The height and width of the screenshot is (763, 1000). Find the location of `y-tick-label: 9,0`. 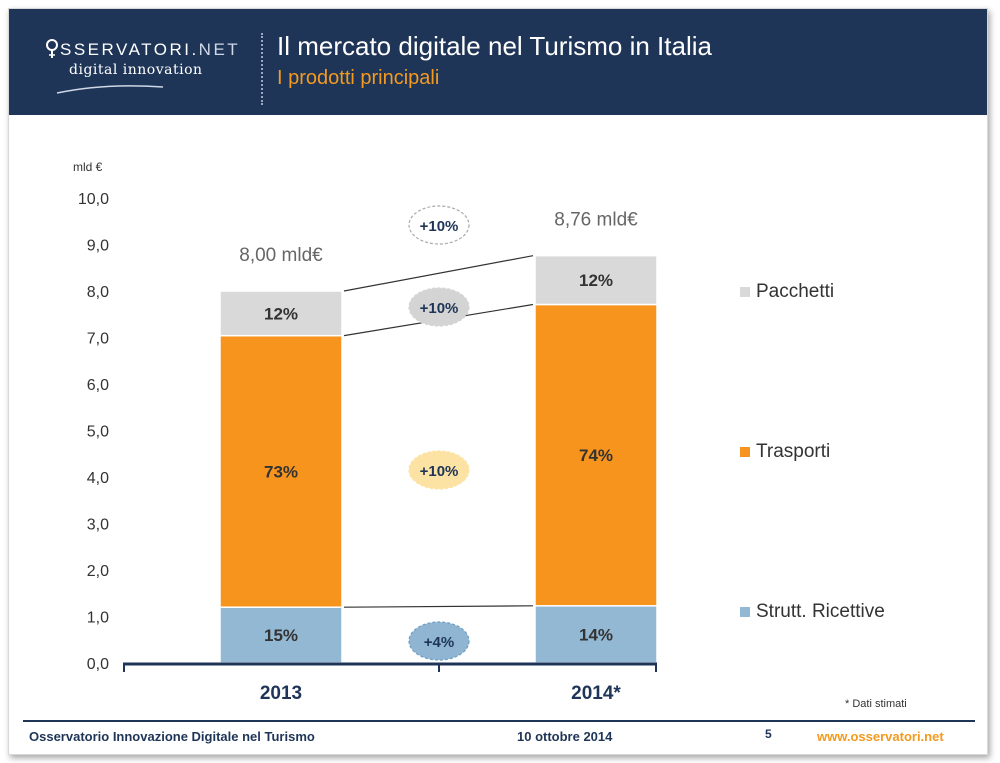

y-tick-label: 9,0 is located at coordinates (98, 246).